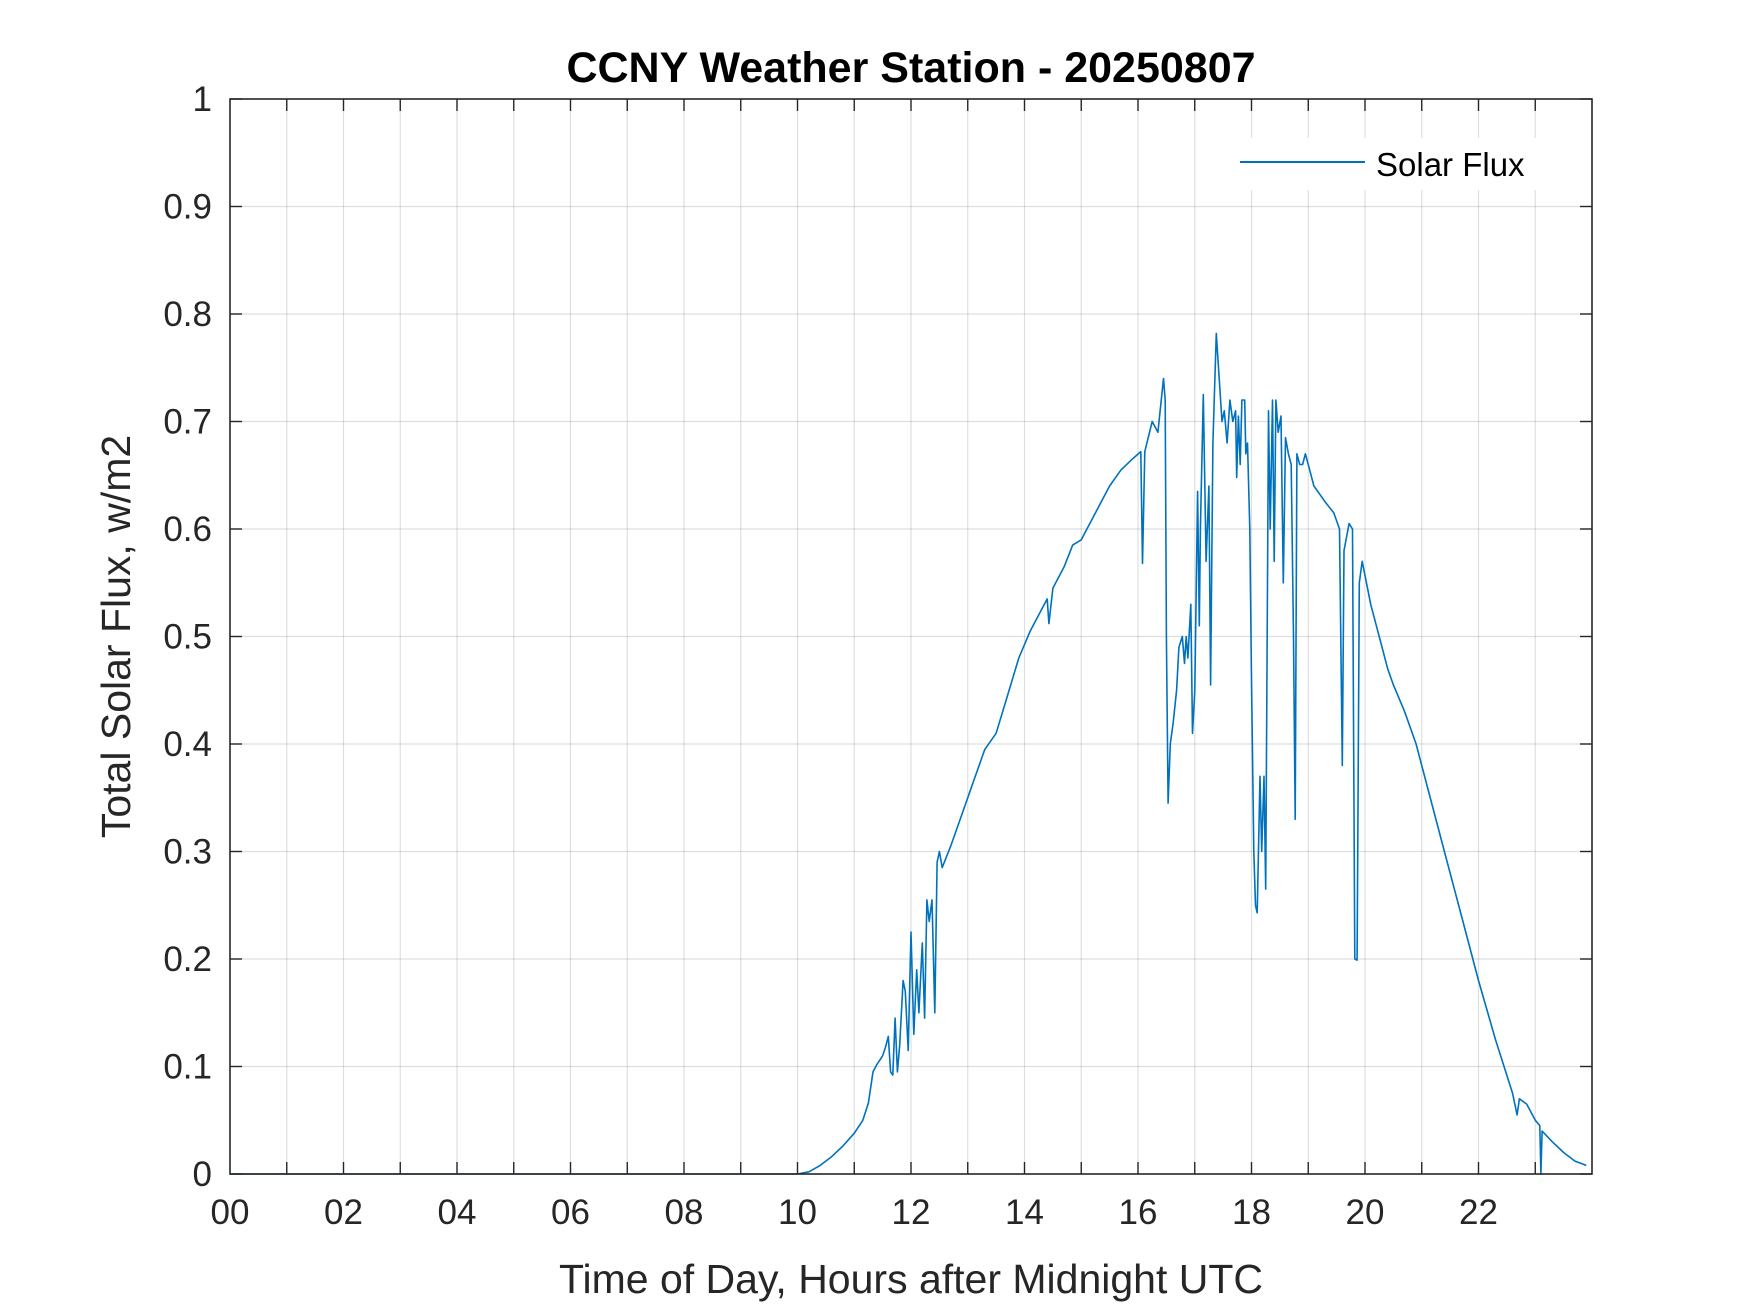  What do you see at coordinates (343, 1212) in the screenshot?
I see `x-tick-label: 02` at bounding box center [343, 1212].